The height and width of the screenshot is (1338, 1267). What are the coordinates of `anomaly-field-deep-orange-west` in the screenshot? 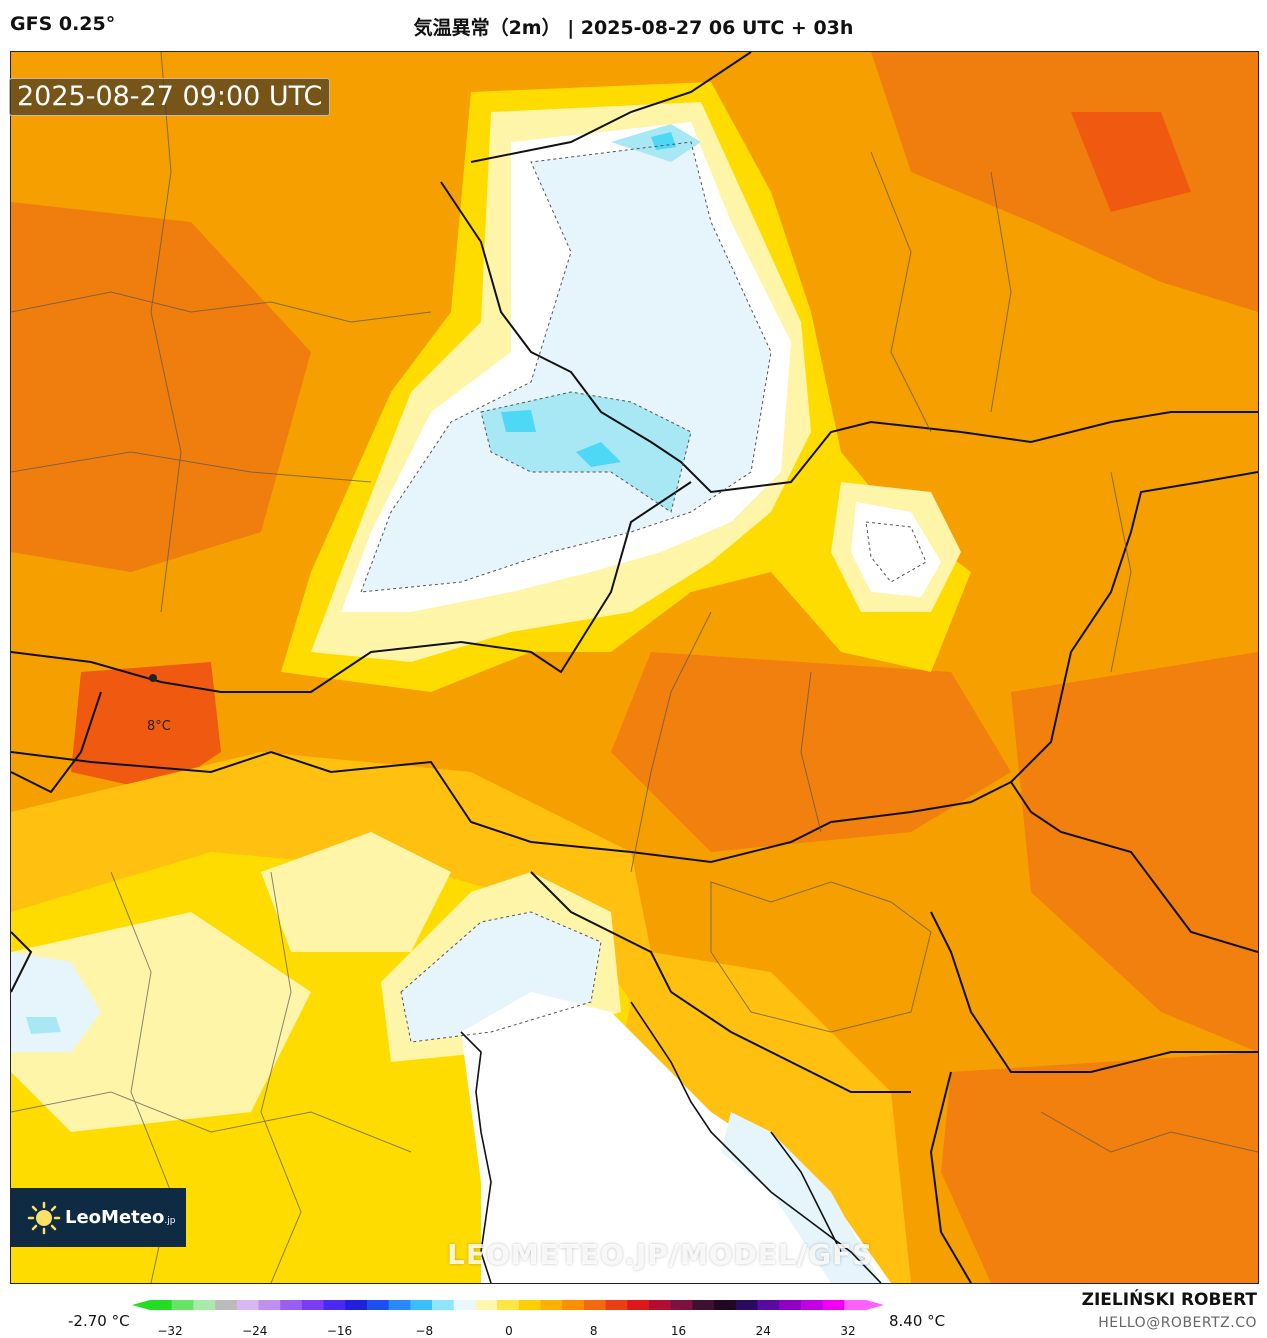 It's located at (161, 387).